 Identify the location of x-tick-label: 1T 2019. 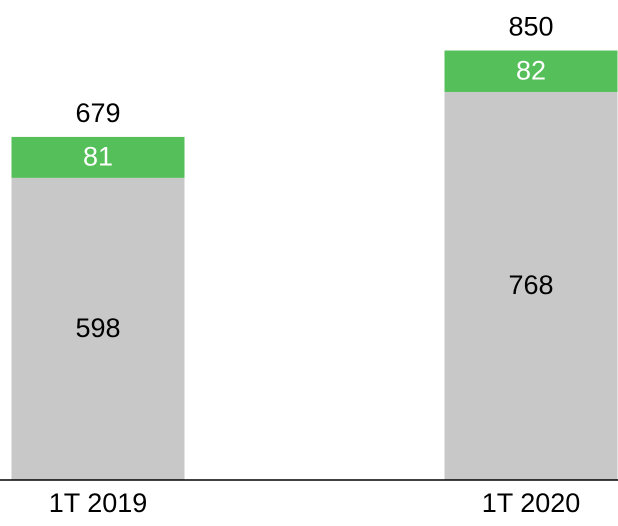
(98, 503).